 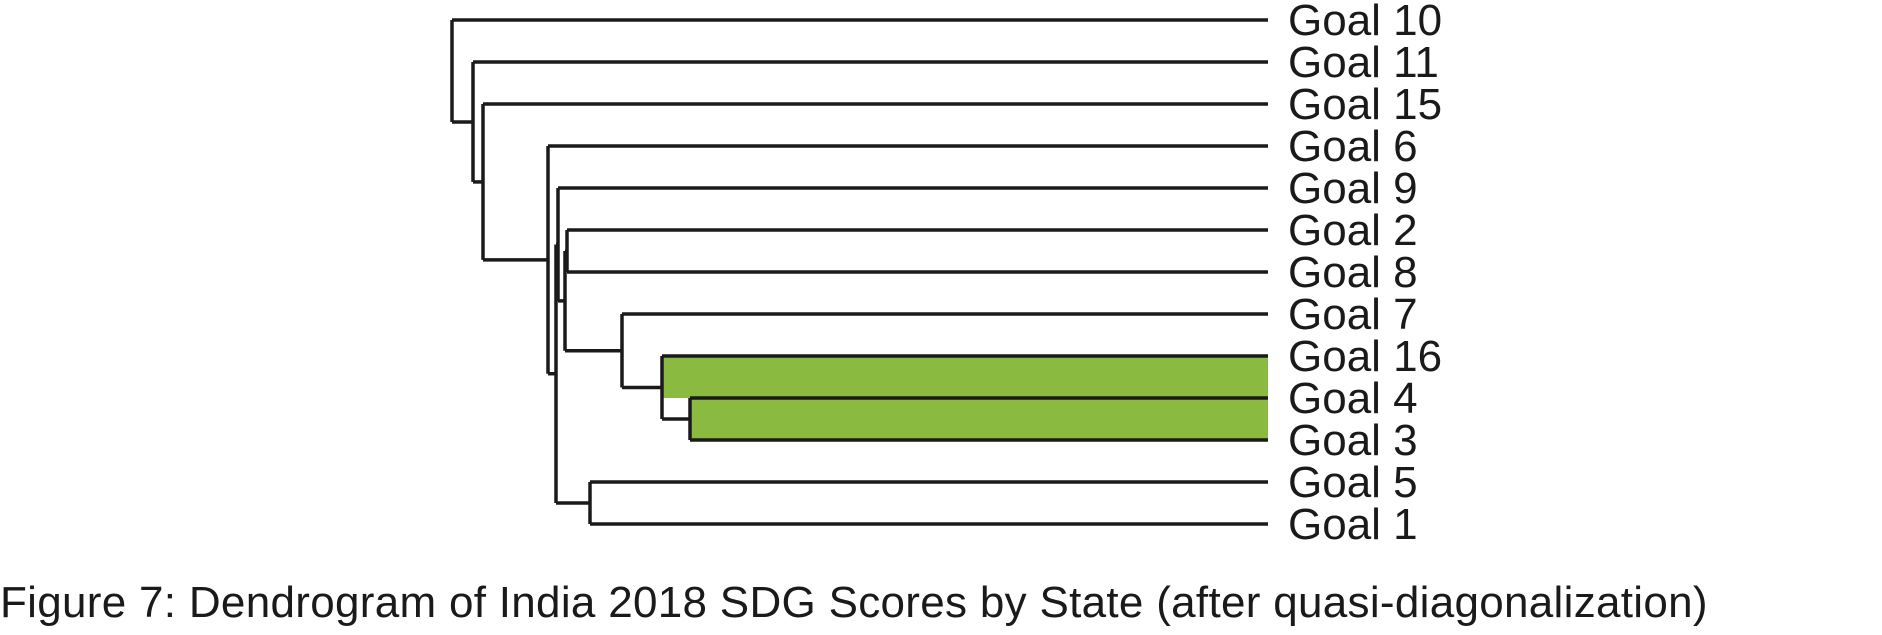 I want to click on leaf-label: Goal 6, so click(x=1353, y=146).